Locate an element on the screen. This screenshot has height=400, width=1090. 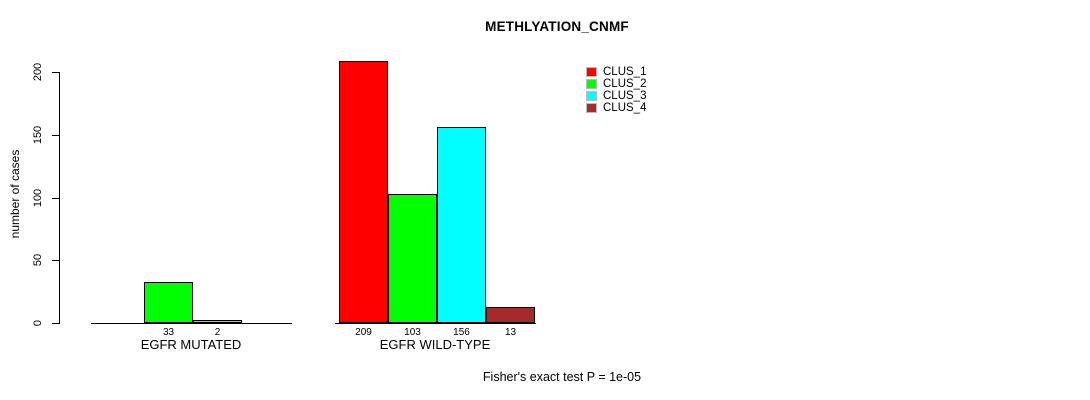
y-tick-label: 100 is located at coordinates (38, 198).